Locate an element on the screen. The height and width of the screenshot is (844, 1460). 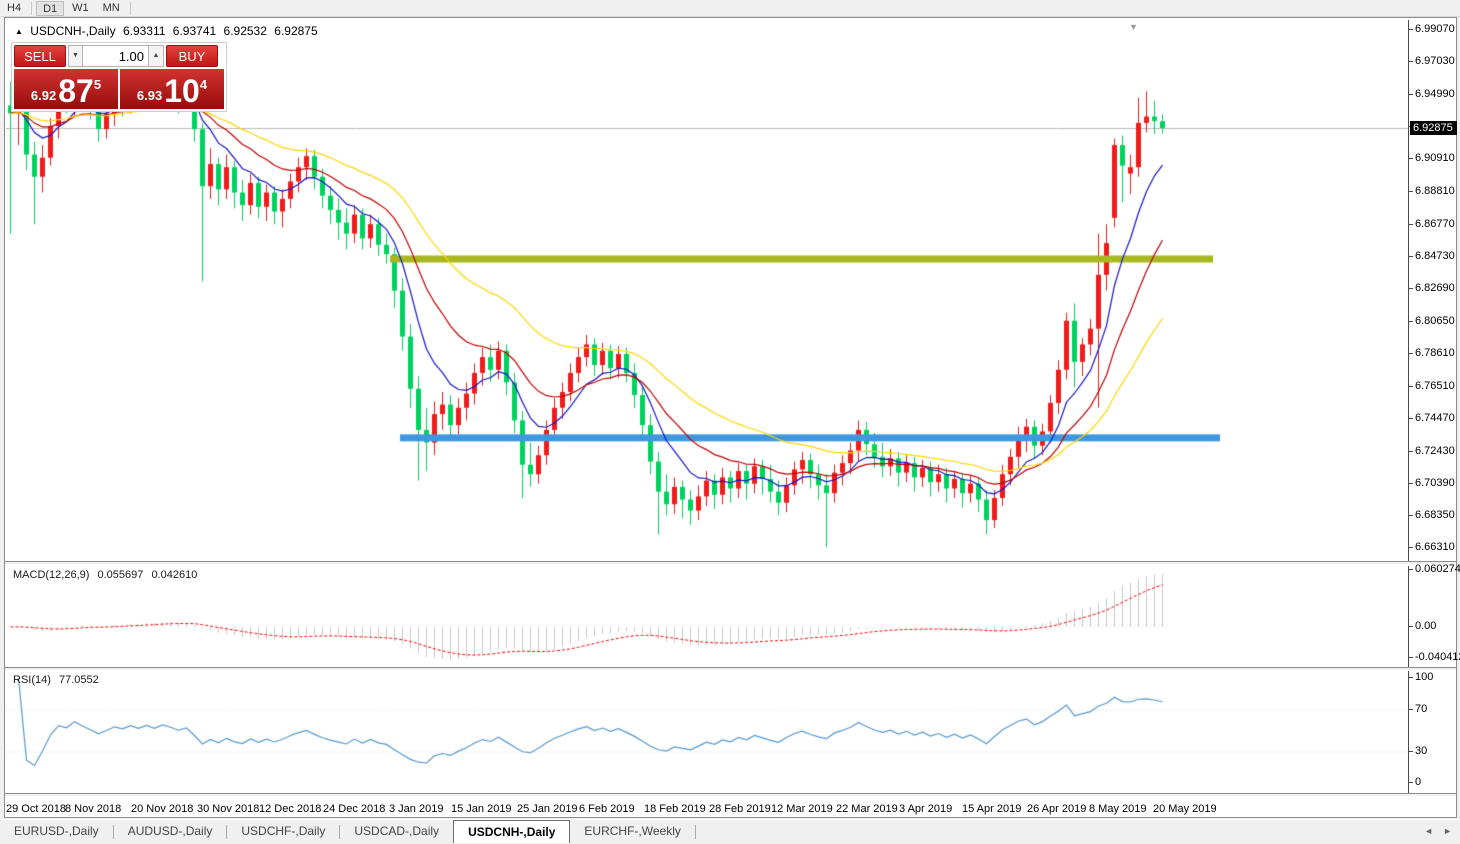
macd-signal-value: 0.042610 is located at coordinates (174, 575).